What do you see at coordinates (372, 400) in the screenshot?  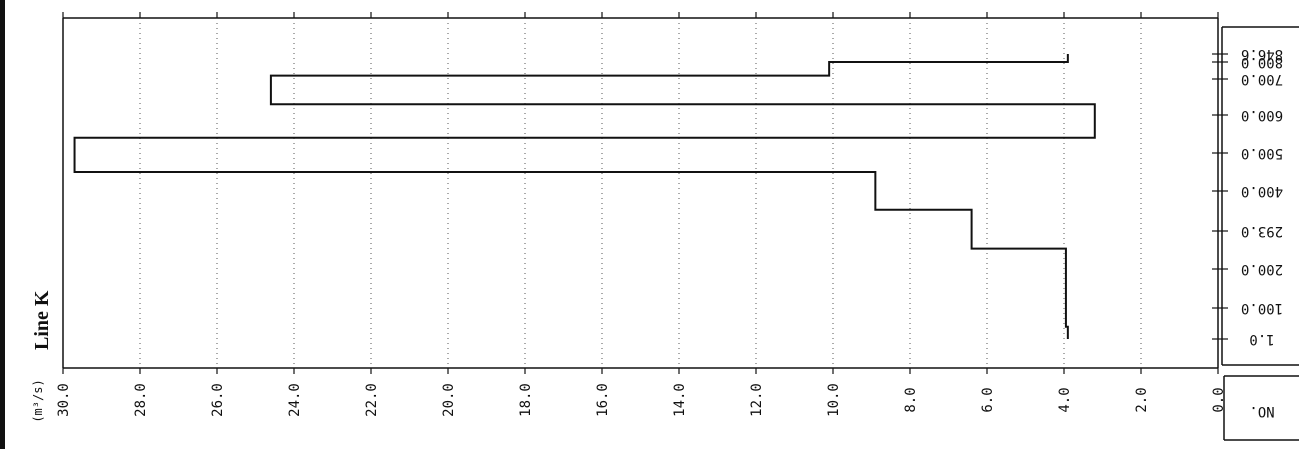 I see `x-tick-label: 22.0` at bounding box center [372, 400].